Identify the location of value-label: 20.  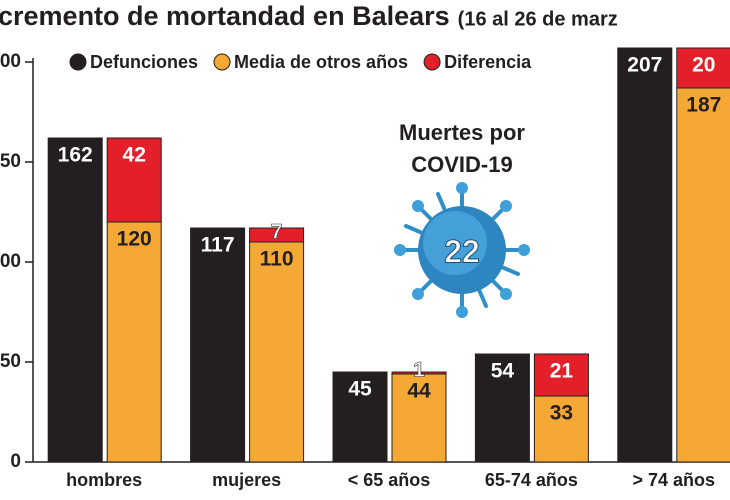
(703, 65).